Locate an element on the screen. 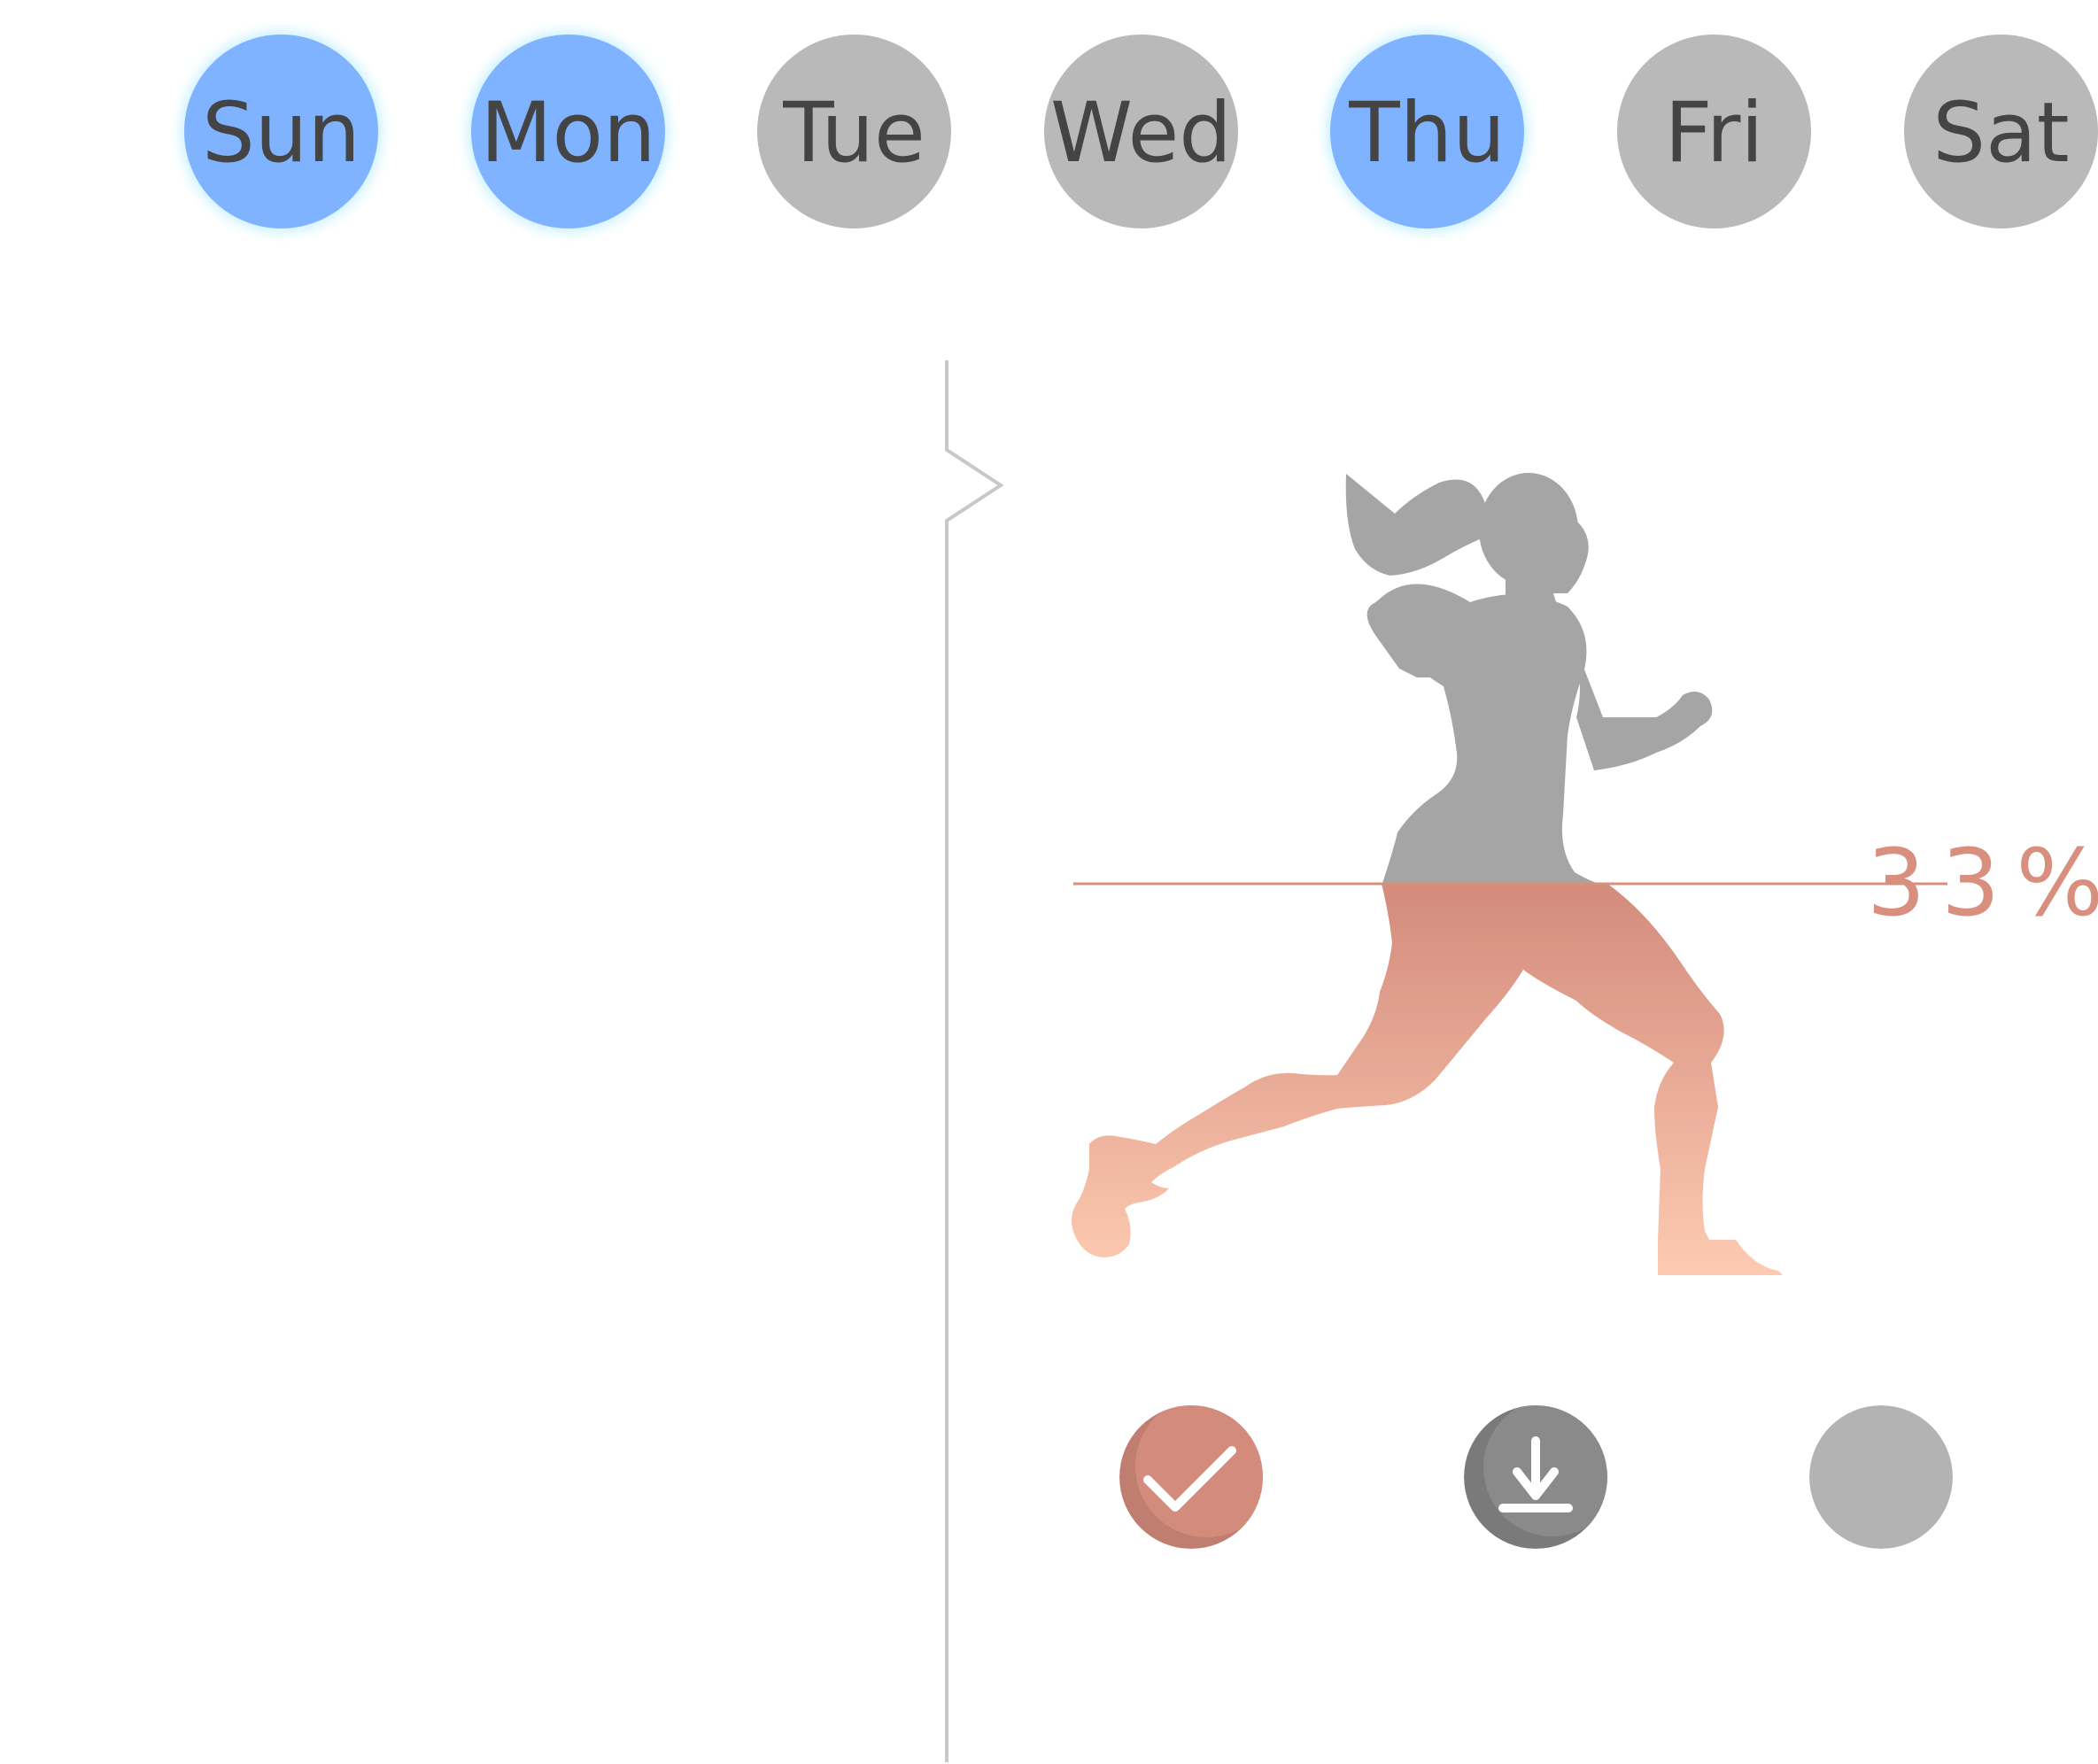 The width and height of the screenshot is (2098, 1764). day-thu-button: Thu is located at coordinates (1427, 131).